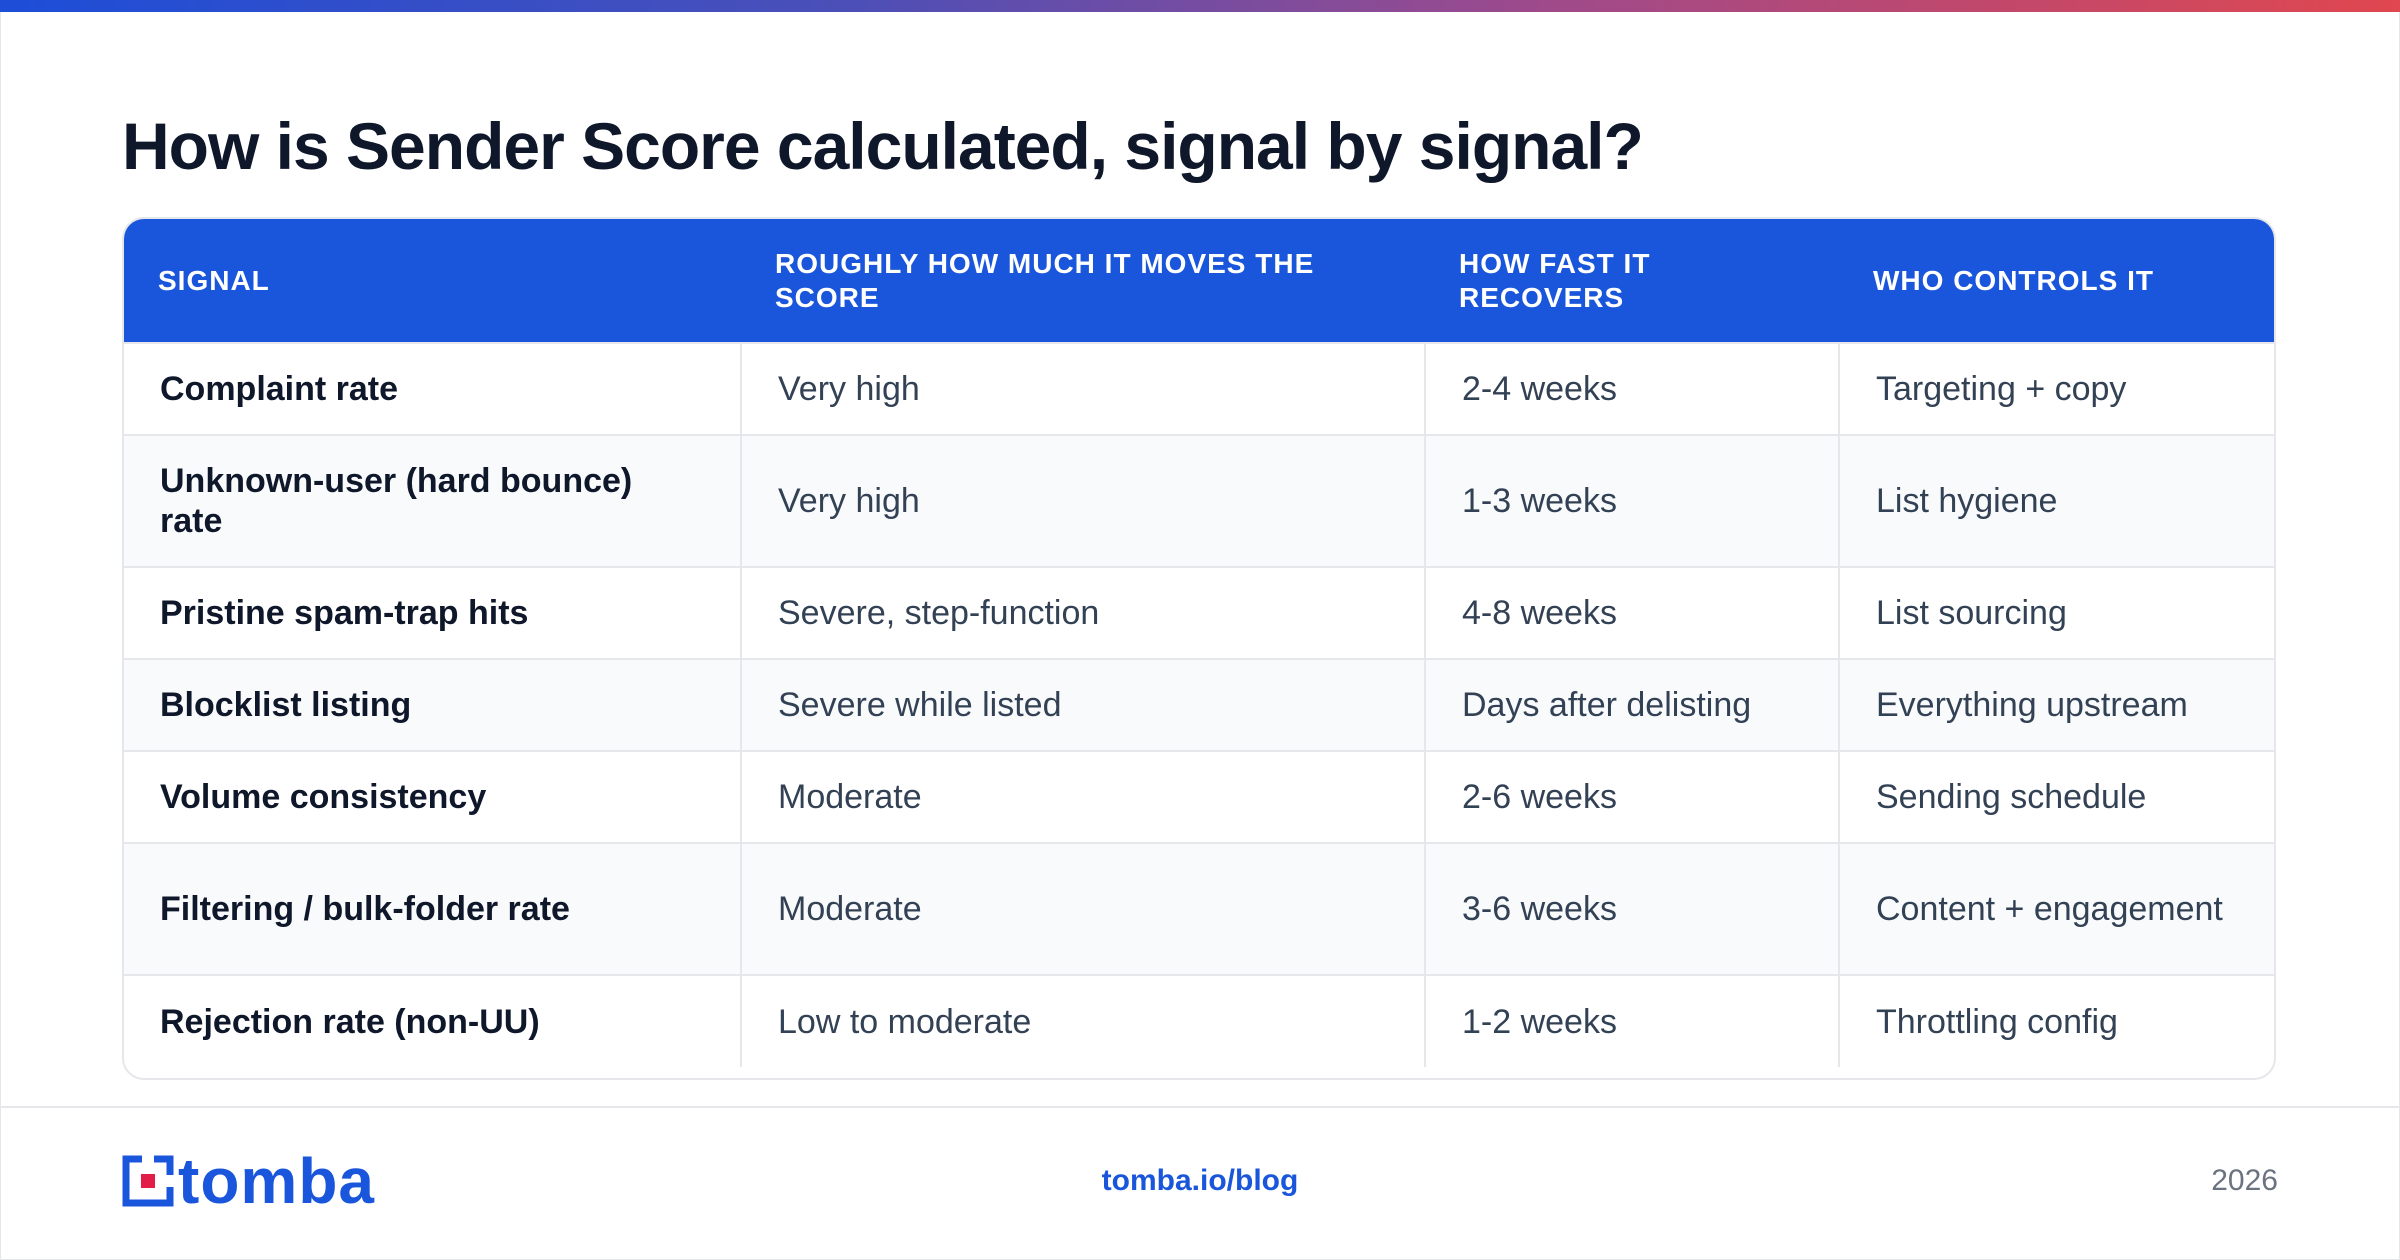 This screenshot has width=2400, height=1260. What do you see at coordinates (2056, 797) in the screenshot?
I see `cell-control: Sending schedule` at bounding box center [2056, 797].